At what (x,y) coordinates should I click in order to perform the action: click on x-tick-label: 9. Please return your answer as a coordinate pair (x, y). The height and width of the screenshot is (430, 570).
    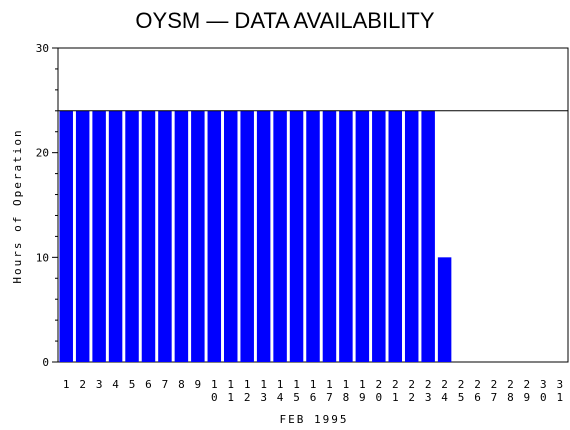
    Looking at the image, I should click on (198, 384).